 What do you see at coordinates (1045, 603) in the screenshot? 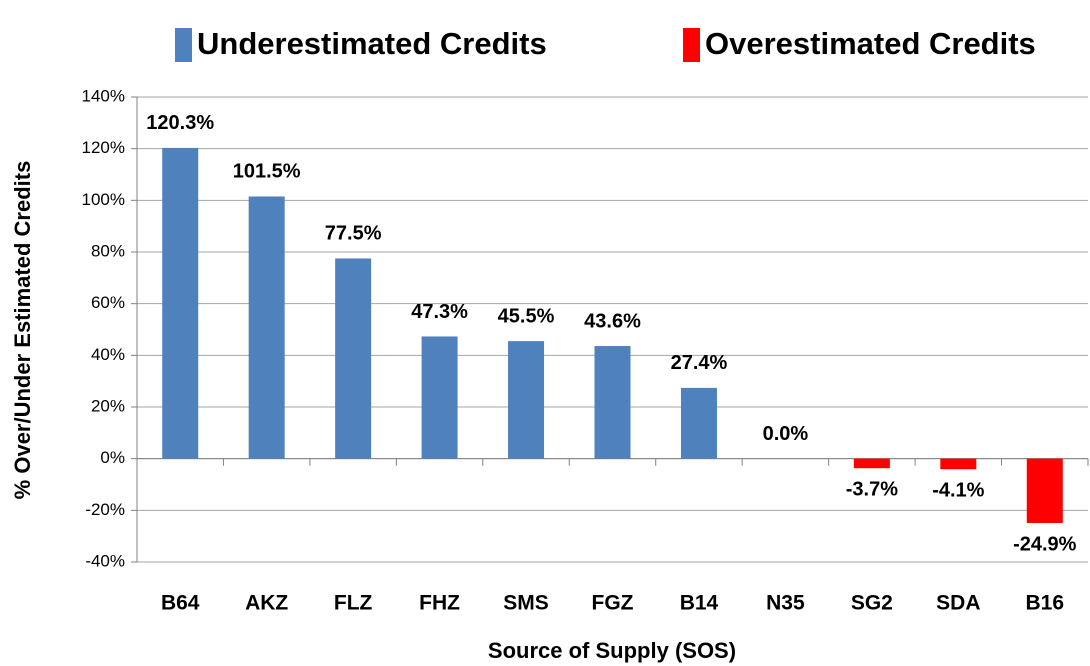
I see `x-tick-label: B16` at bounding box center [1045, 603].